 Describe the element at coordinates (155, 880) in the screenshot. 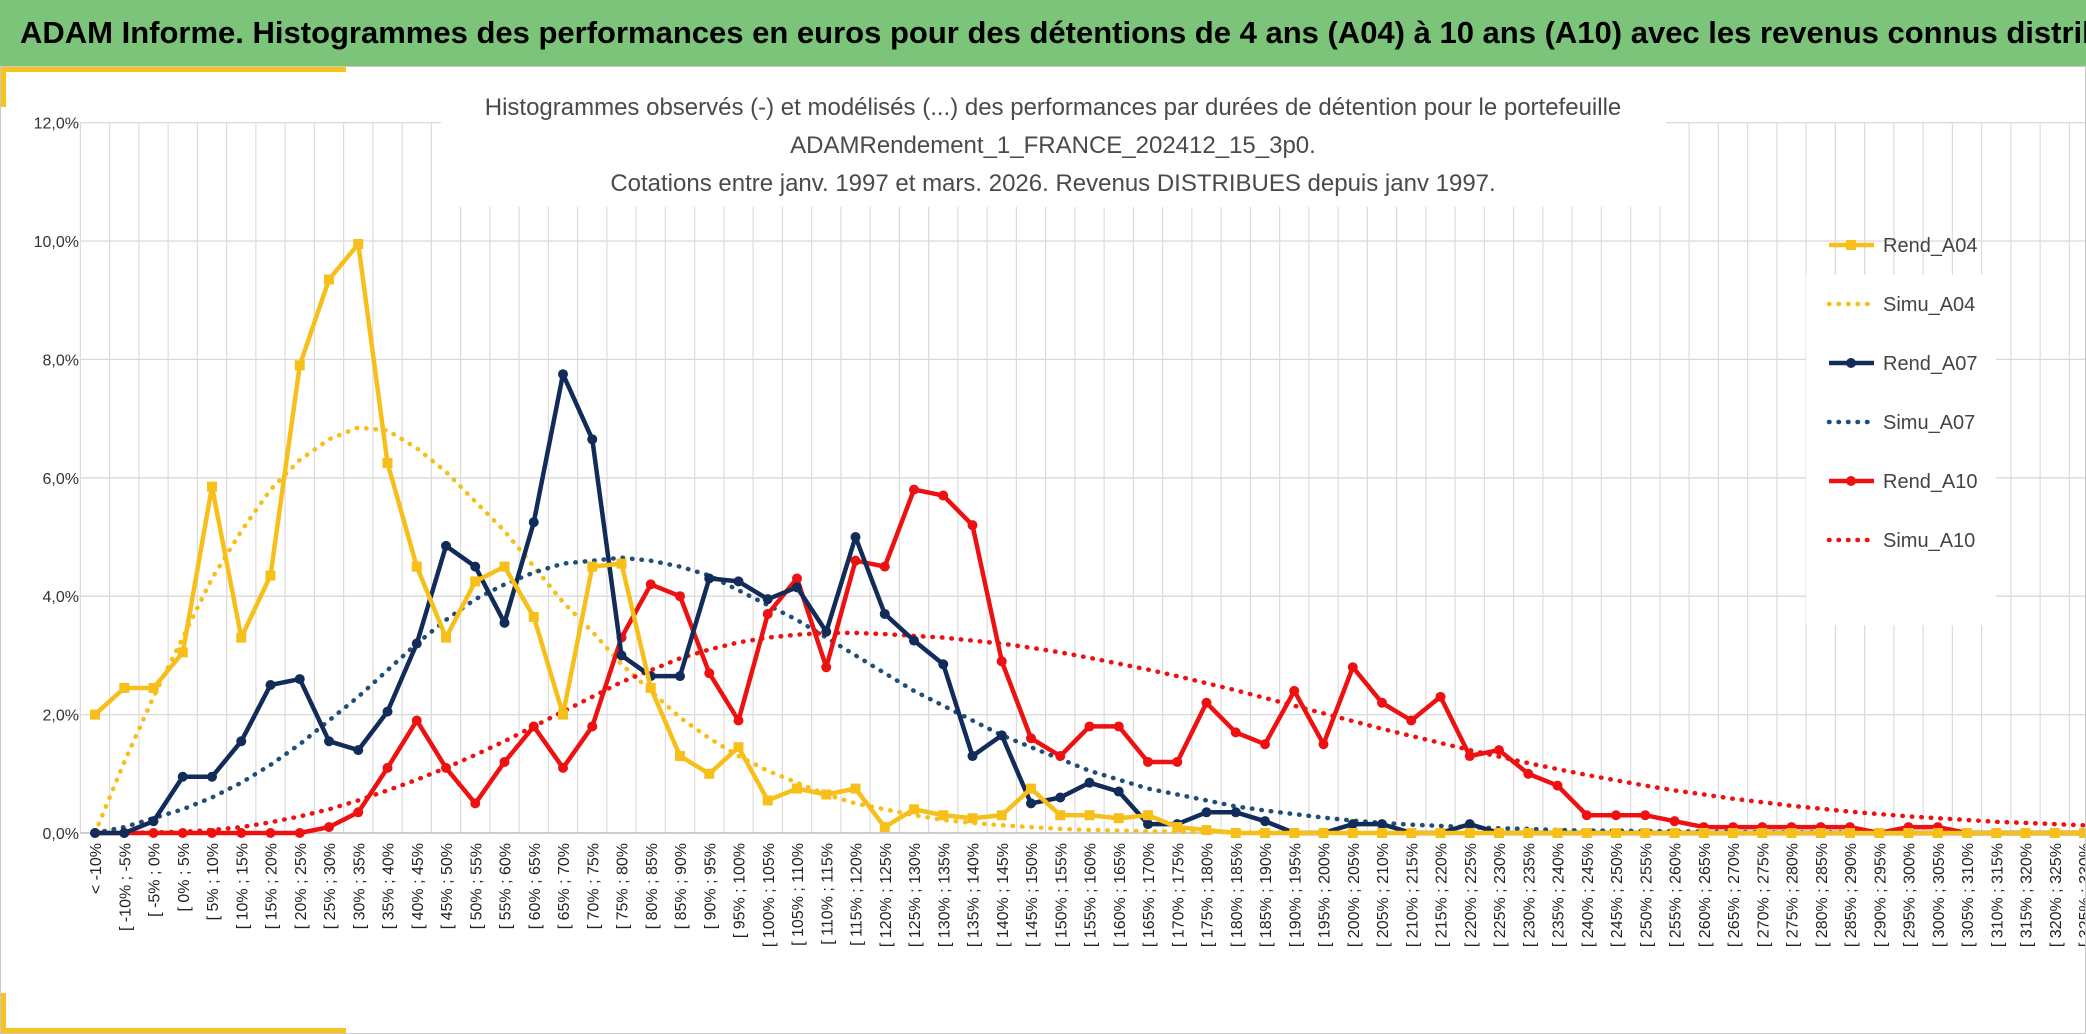

I see `x-tick-label: [ -5% ; 0%` at that location.